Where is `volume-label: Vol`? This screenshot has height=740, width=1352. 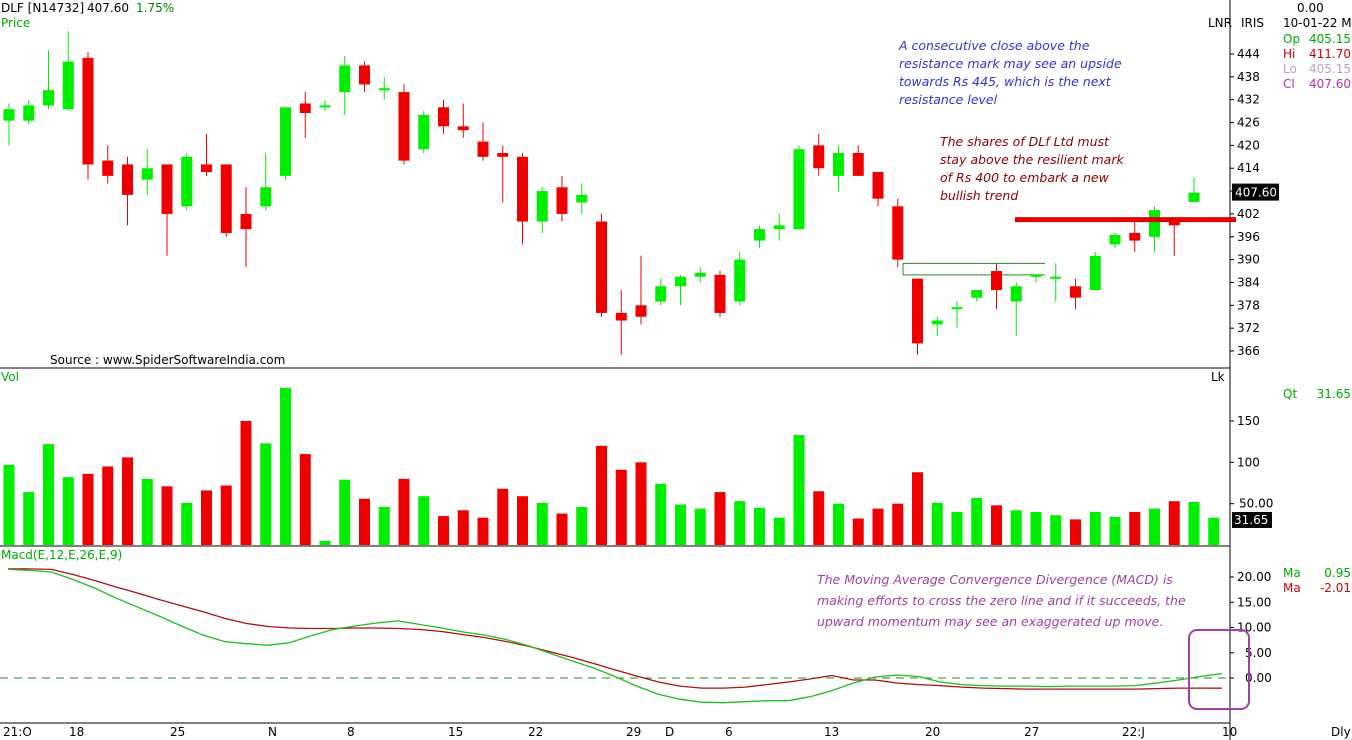 volume-label: Vol is located at coordinates (10, 377).